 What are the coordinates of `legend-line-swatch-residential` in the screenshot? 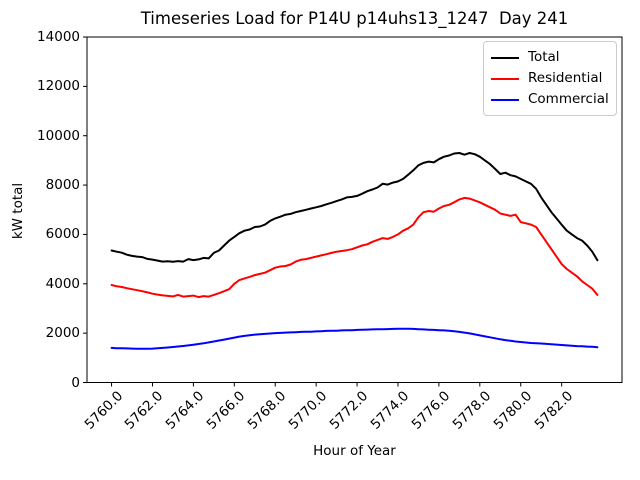 It's located at (505, 78).